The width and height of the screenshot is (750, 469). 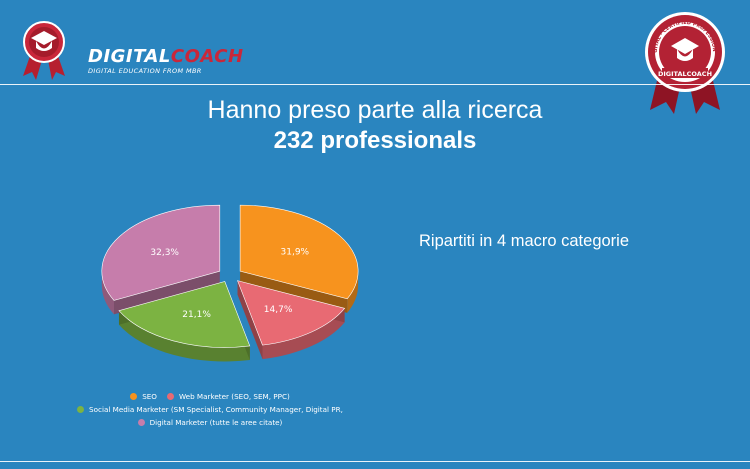 I want to click on pie-slice-label: 14,7%, so click(x=278, y=310).